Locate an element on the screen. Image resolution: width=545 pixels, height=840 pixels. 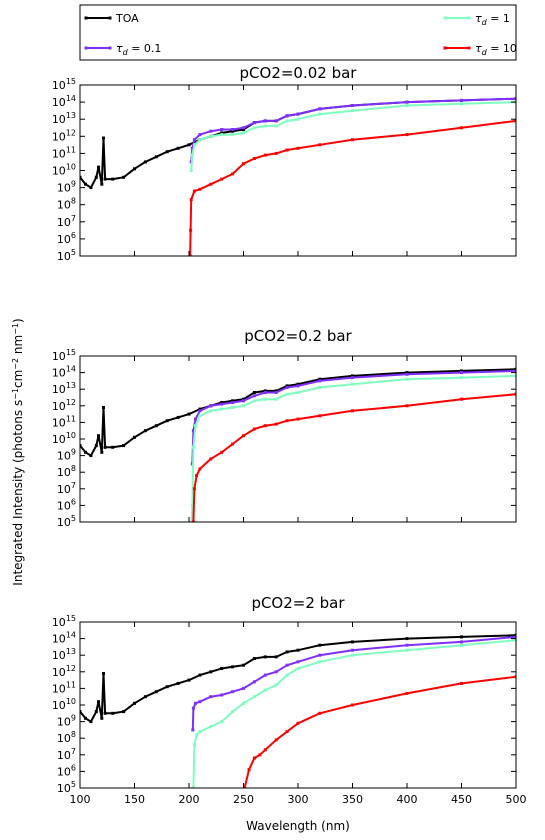
y-tick-base-2-8: 10 is located at coordinates (59, 655).